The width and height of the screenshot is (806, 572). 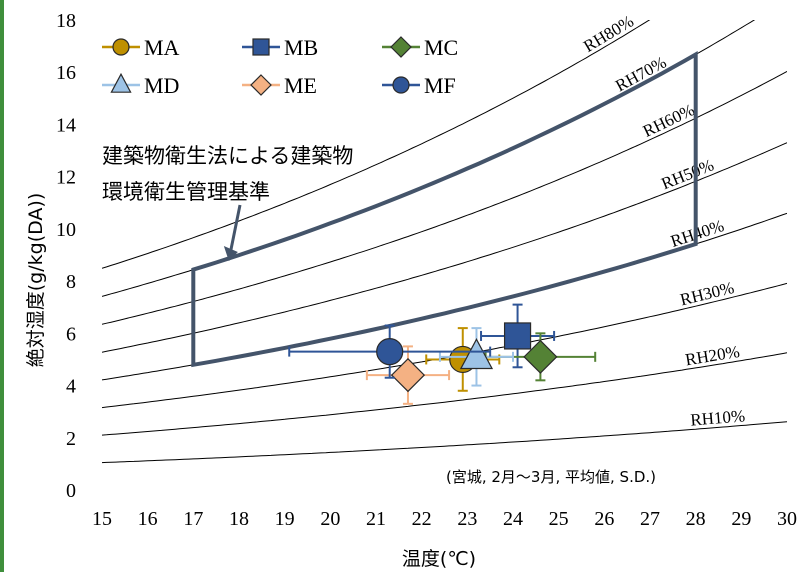 What do you see at coordinates (301, 47) in the screenshot?
I see `legend-label: MB` at bounding box center [301, 47].